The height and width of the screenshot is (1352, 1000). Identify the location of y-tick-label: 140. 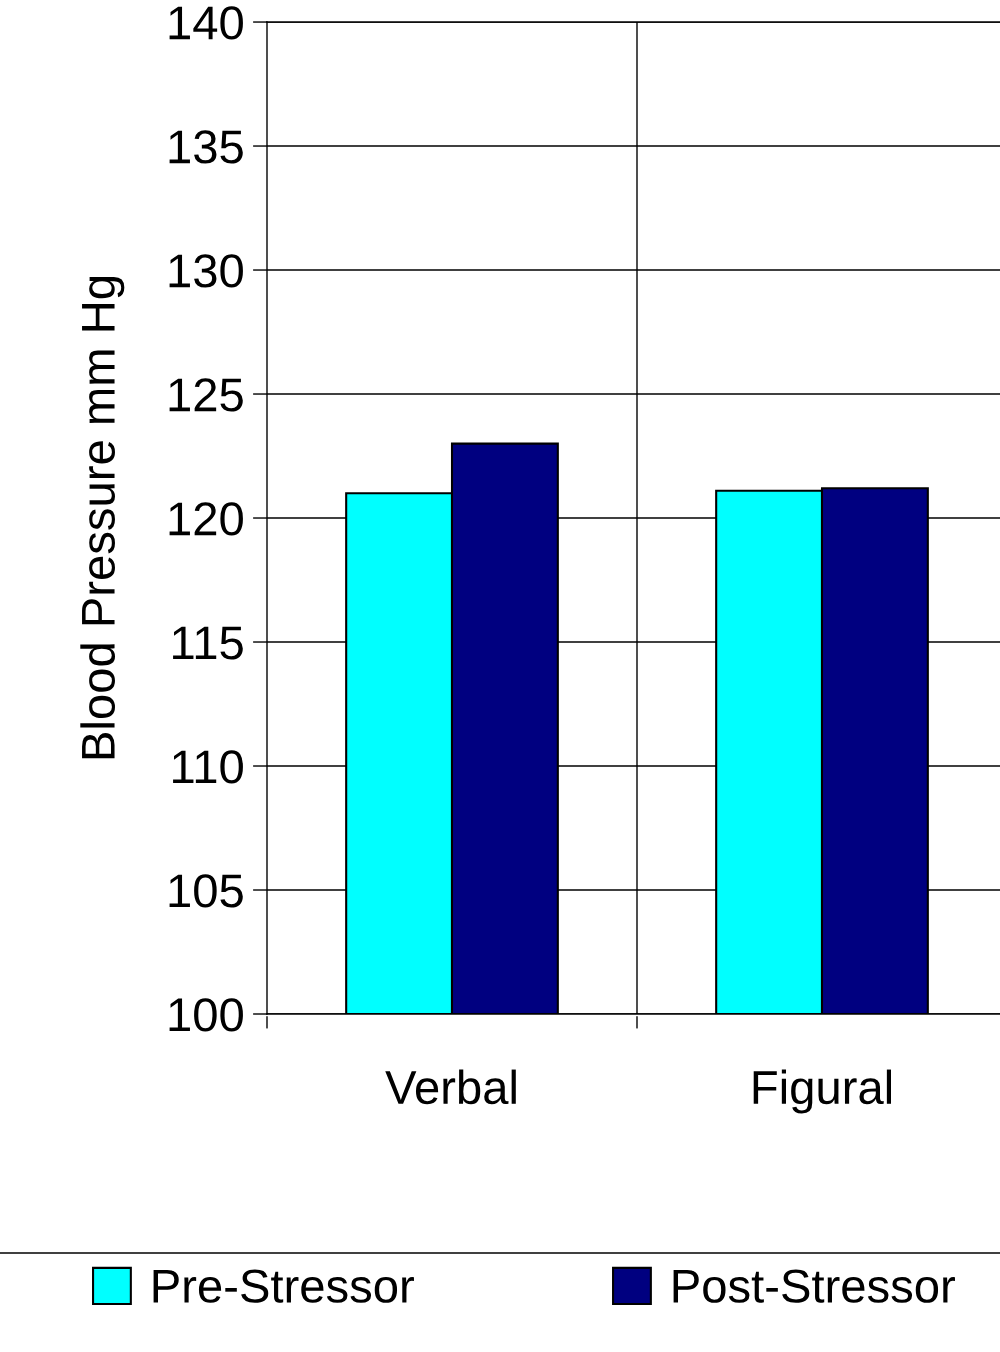
(206, 23).